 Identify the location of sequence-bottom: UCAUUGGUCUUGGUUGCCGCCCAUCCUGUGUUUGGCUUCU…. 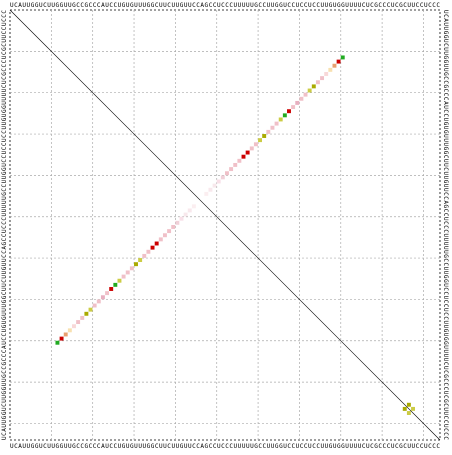
(225, 446).